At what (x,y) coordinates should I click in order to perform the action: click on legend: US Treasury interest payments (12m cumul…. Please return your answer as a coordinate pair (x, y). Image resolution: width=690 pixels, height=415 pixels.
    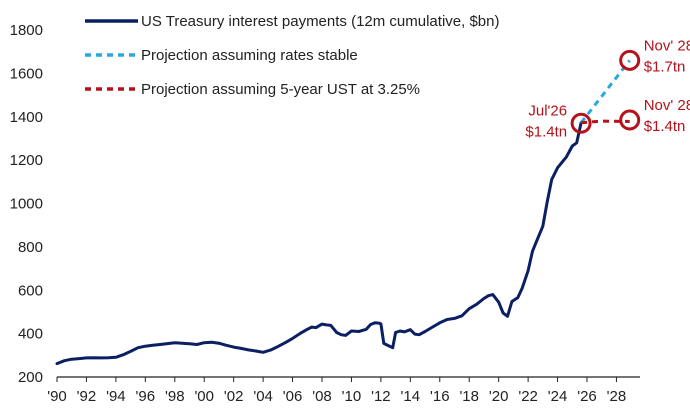
    Looking at the image, I should click on (292, 55).